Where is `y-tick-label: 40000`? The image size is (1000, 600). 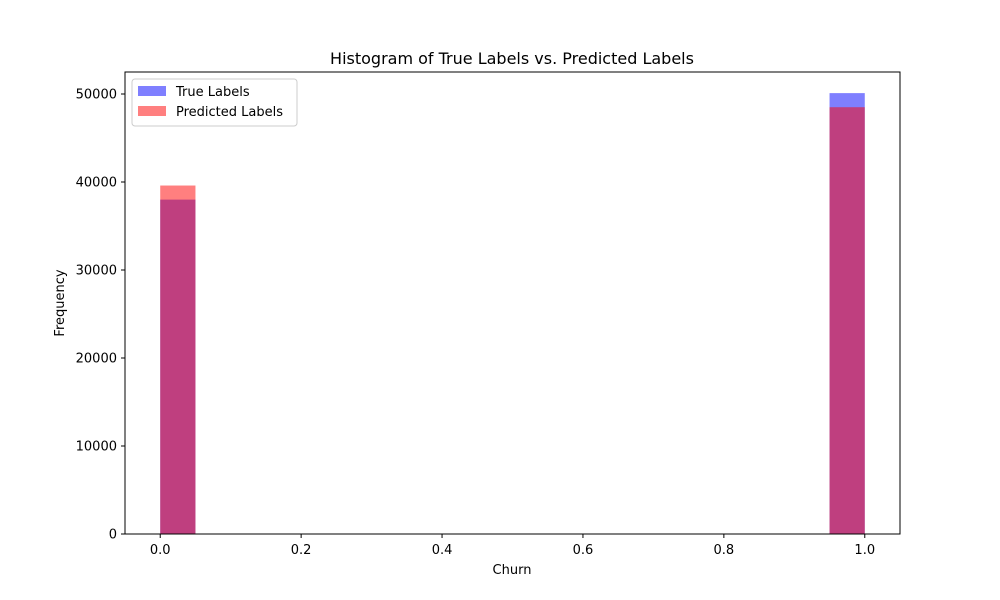
y-tick-label: 40000 is located at coordinates (96, 183).